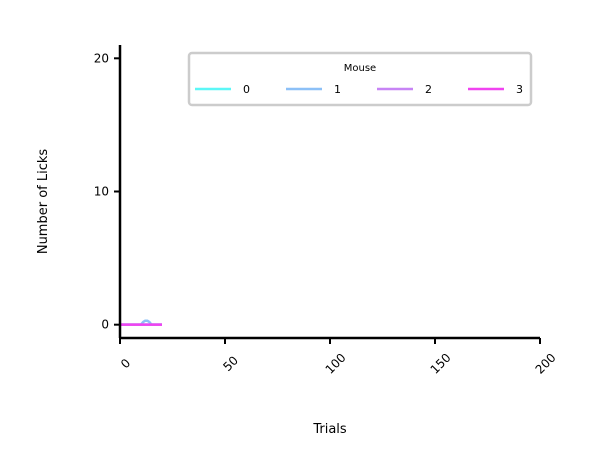 Image resolution: width=600 pixels, height=450 pixels. What do you see at coordinates (246, 89) in the screenshot?
I see `legend-label-0: 0` at bounding box center [246, 89].